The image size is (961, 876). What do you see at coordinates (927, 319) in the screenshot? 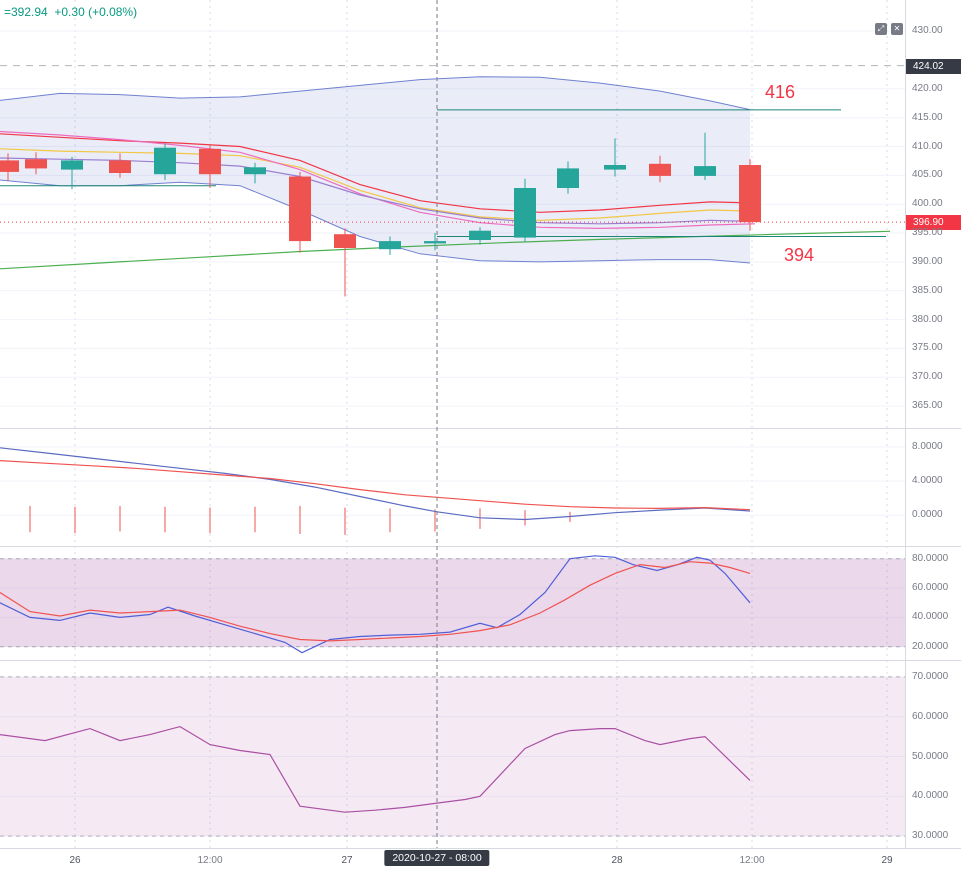
I see `axis-label: 380.00` at bounding box center [927, 319].